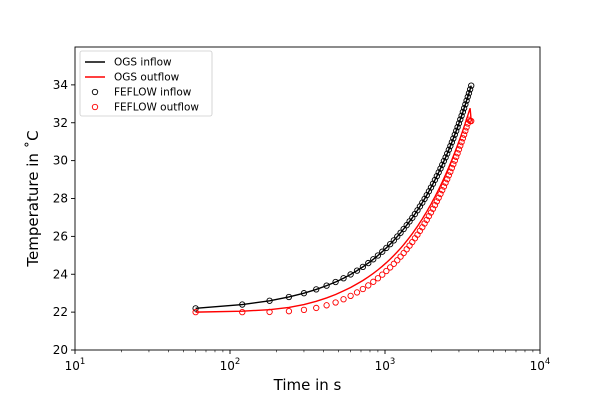  I want to click on y-tick-label: 28, so click(60, 199).